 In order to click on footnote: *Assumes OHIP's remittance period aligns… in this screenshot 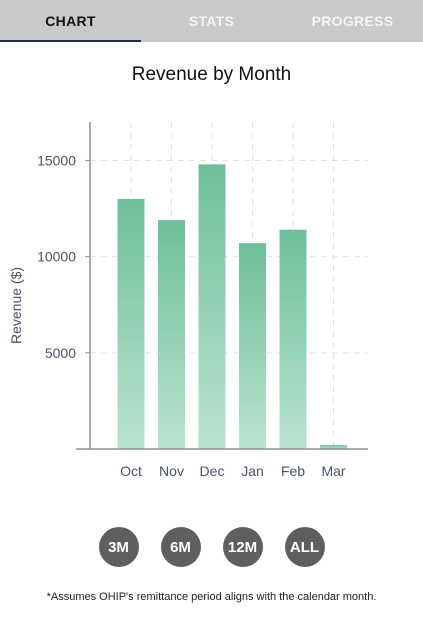, I will do `click(211, 597)`.